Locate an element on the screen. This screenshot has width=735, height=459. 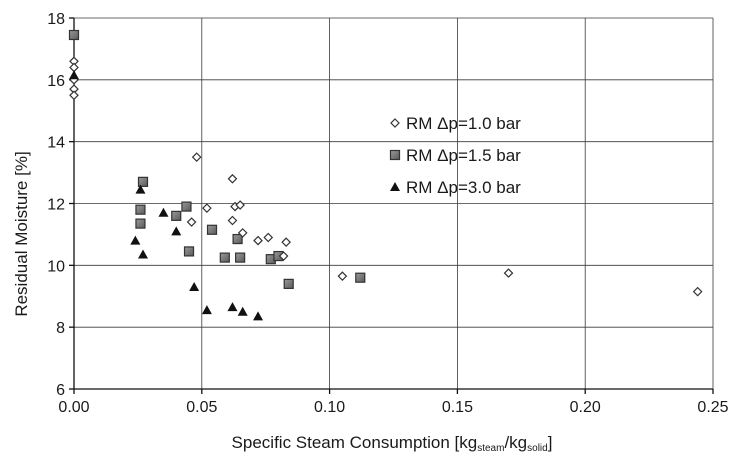
legend-label-dp-1-5: RM Δp=1.5 bar is located at coordinates (463, 155).